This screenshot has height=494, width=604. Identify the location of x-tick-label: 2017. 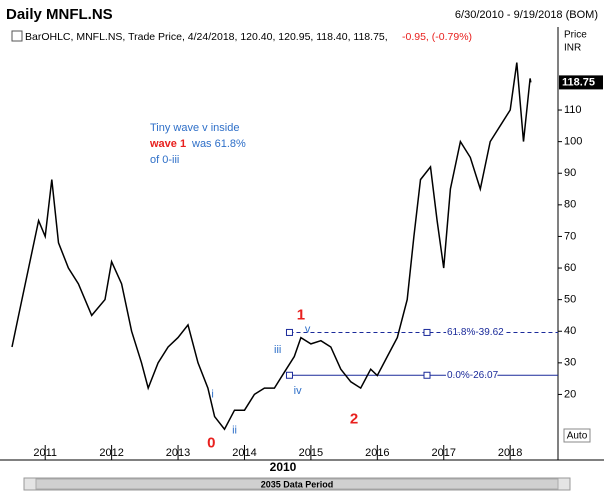
(444, 453).